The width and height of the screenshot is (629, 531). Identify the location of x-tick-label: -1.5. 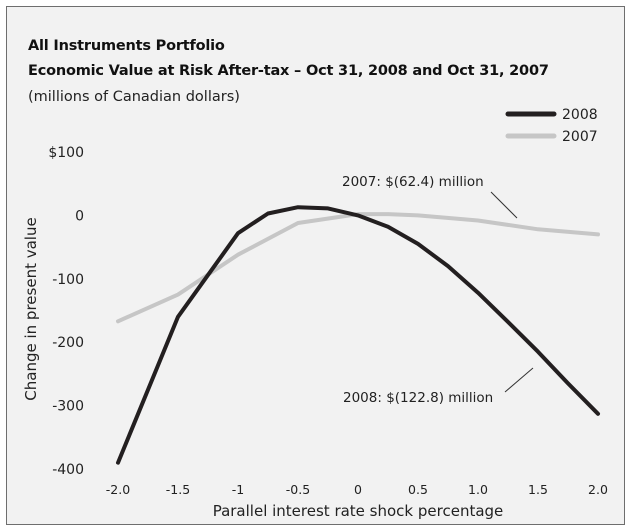
(178, 489).